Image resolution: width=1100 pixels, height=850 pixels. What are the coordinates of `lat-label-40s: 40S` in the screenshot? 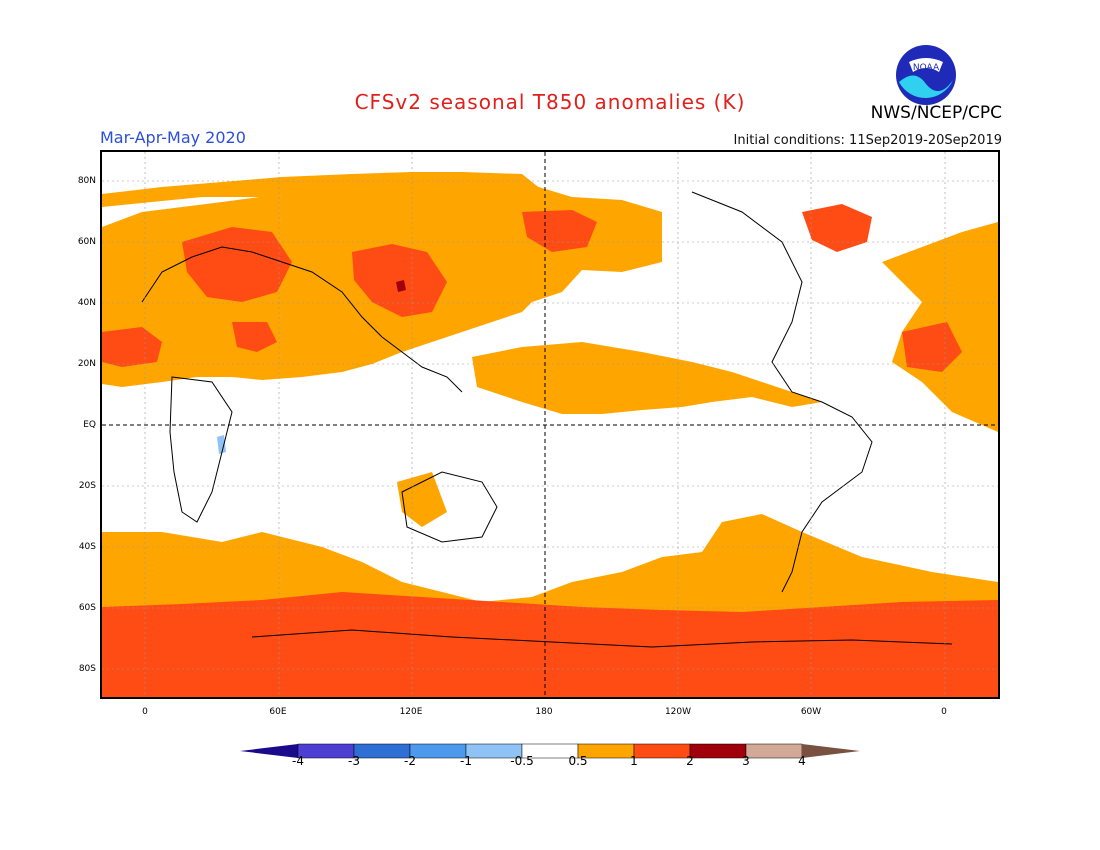 It's located at (87, 547).